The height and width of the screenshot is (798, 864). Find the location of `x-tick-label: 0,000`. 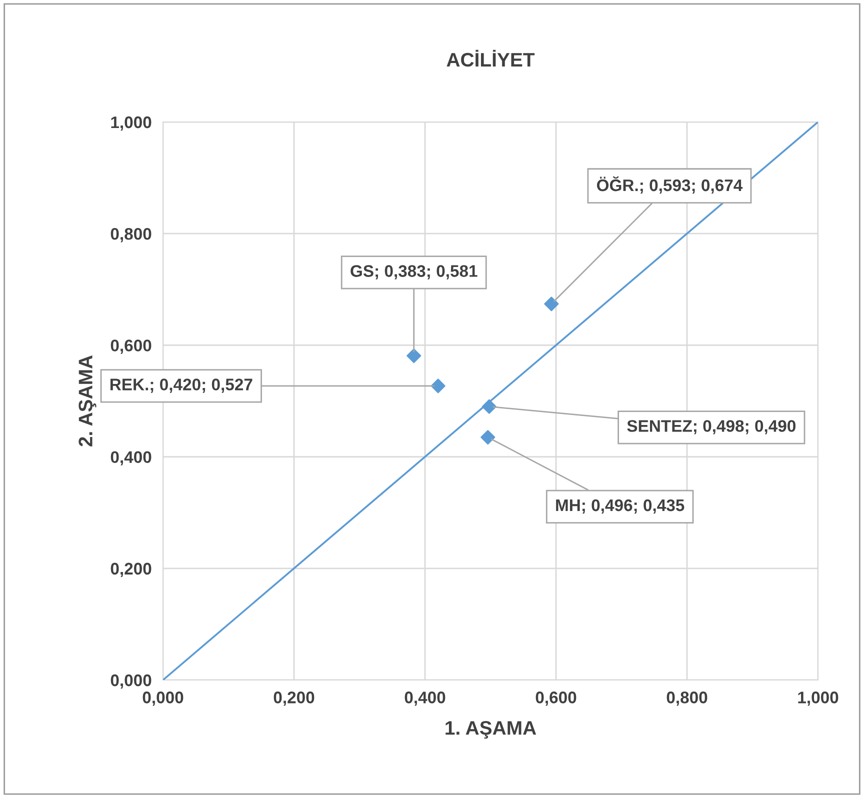

x-tick-label: 0,000 is located at coordinates (163, 699).